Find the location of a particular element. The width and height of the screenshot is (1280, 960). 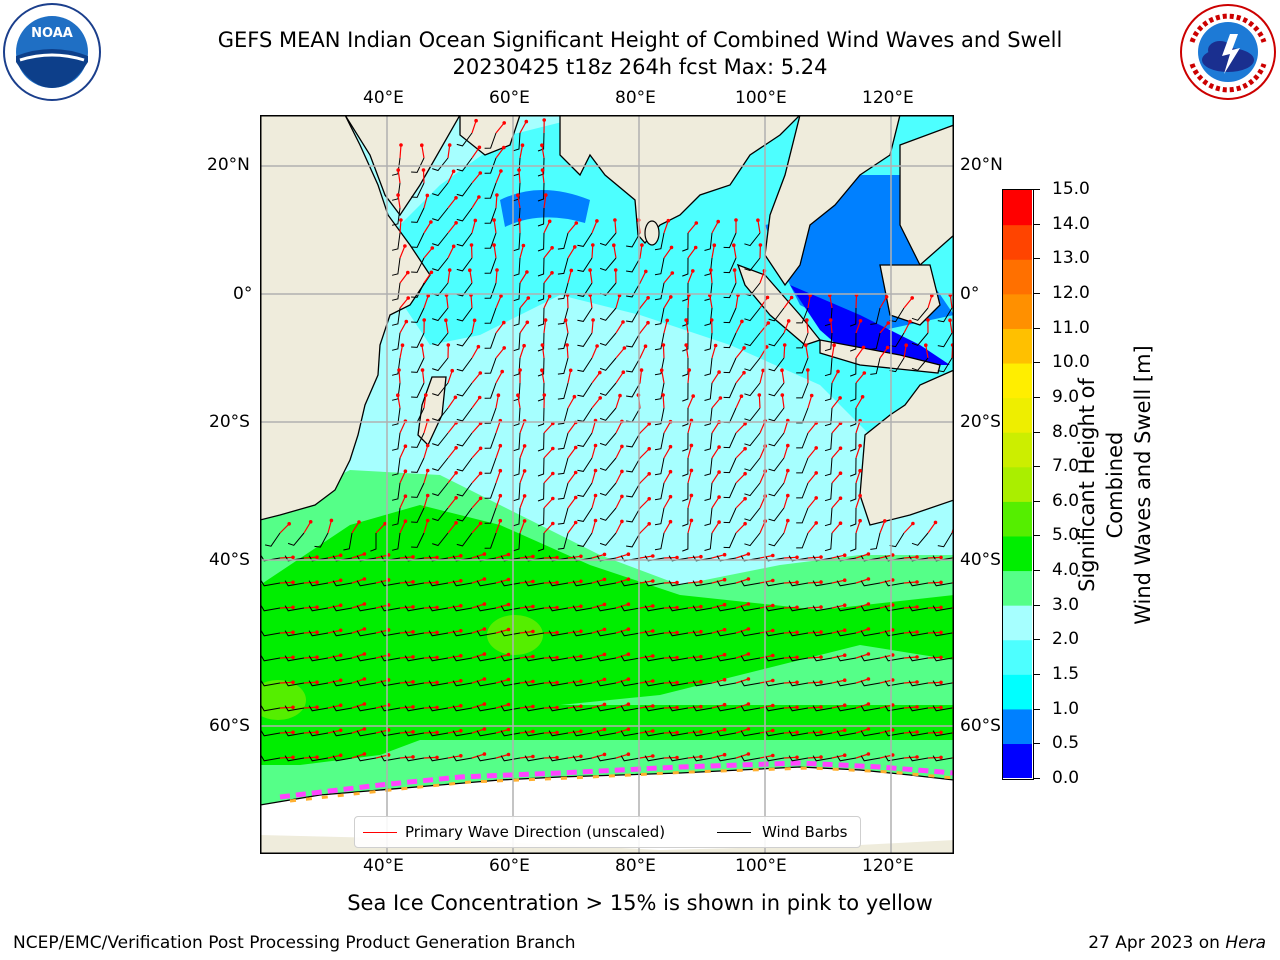

colorbar-tick-label: 15.0 is located at coordinates (1071, 189).